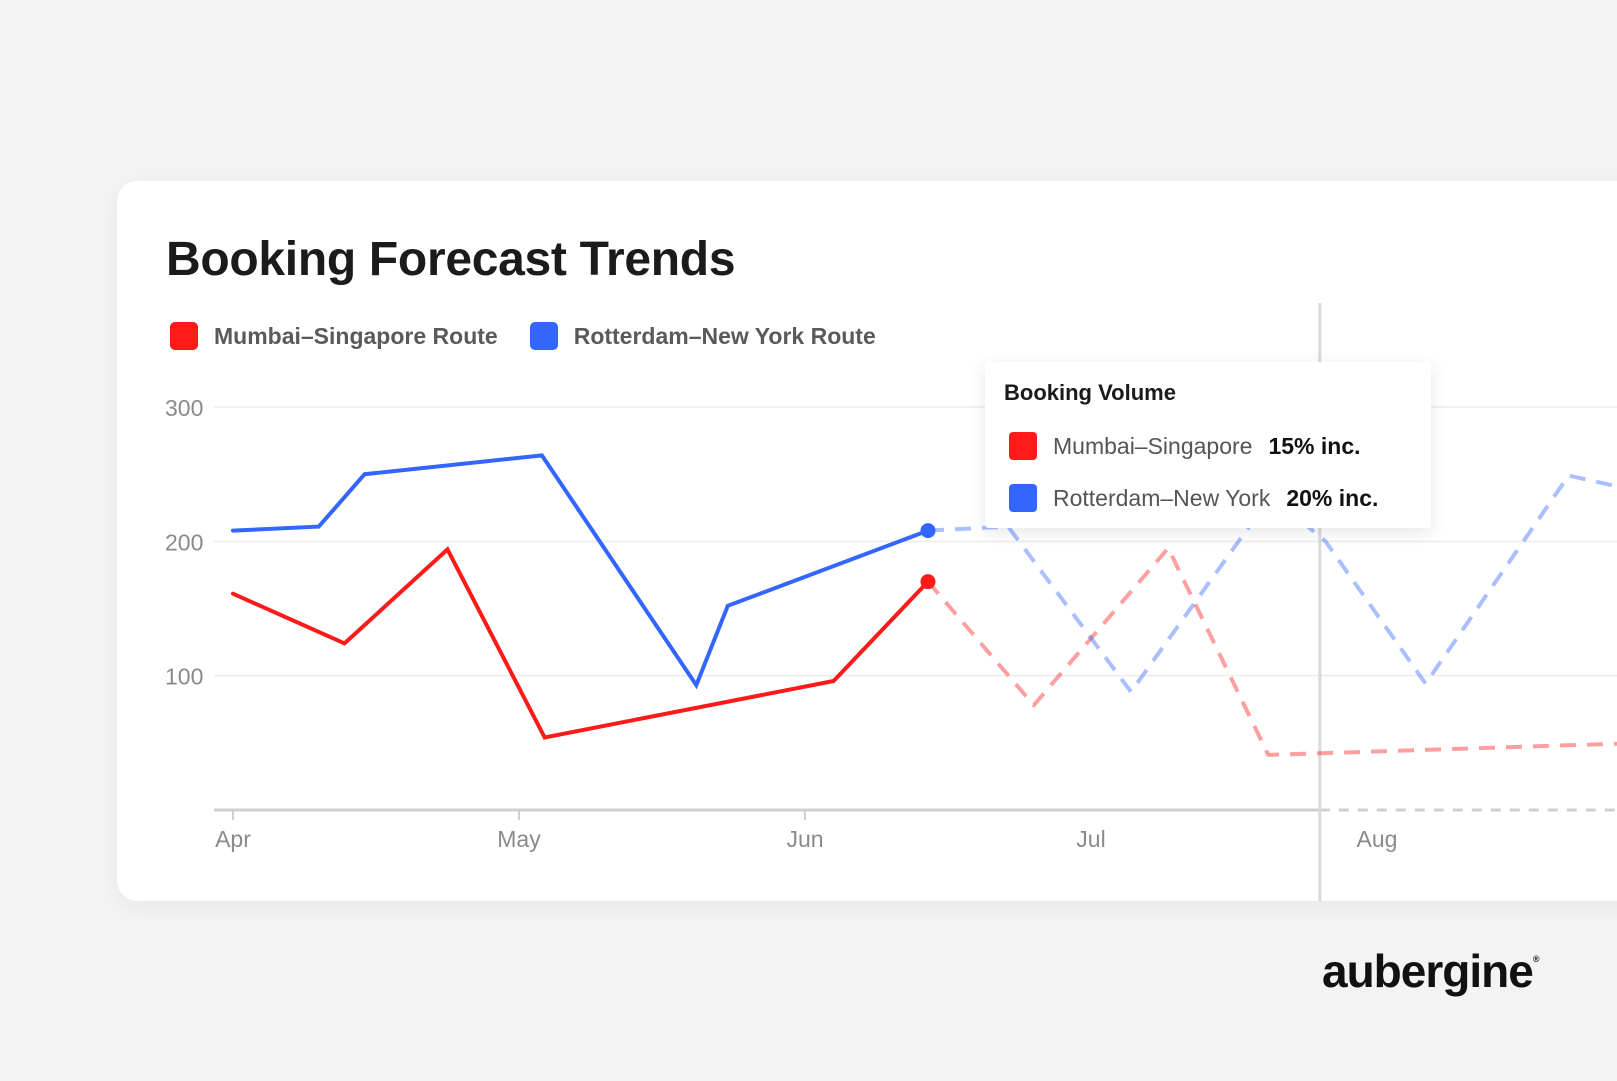 This screenshot has height=1081, width=1617. What do you see at coordinates (1162, 497) in the screenshot?
I see `tooltip-name-rotterdam: Rotterdam–New York` at bounding box center [1162, 497].